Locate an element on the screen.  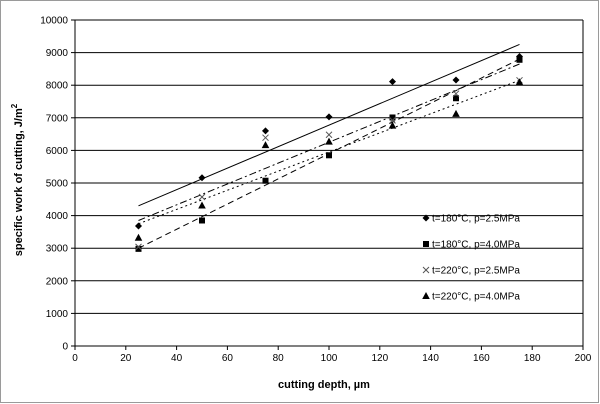
legend-label-series-4: t=220°C, p=4.0MPa is located at coordinates (476, 297).